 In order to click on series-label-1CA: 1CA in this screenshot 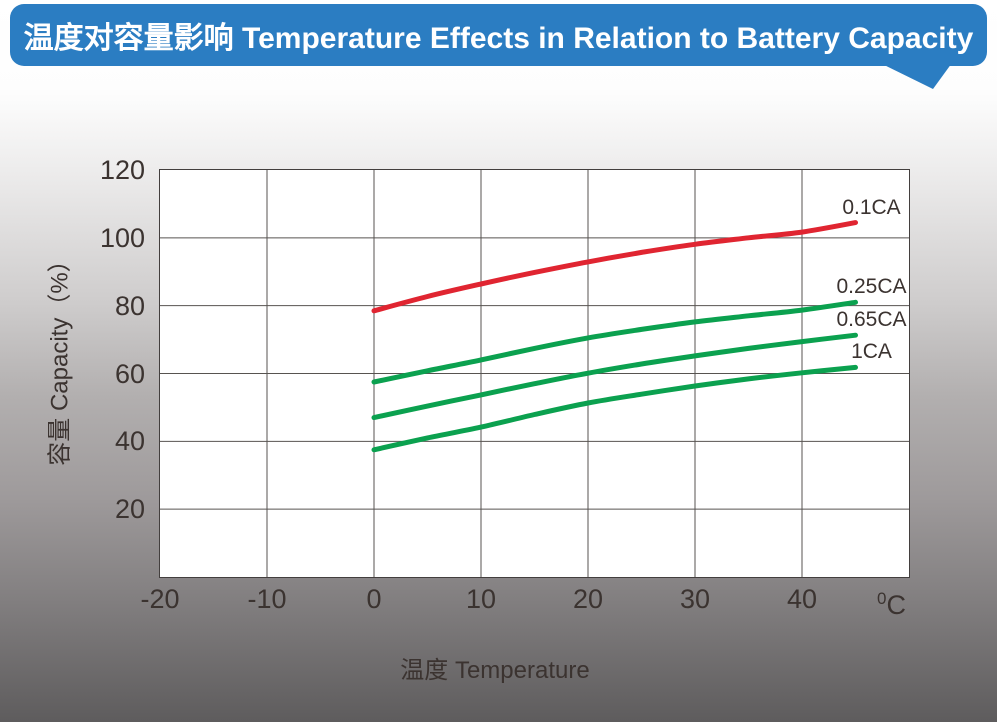, I will do `click(871, 352)`.